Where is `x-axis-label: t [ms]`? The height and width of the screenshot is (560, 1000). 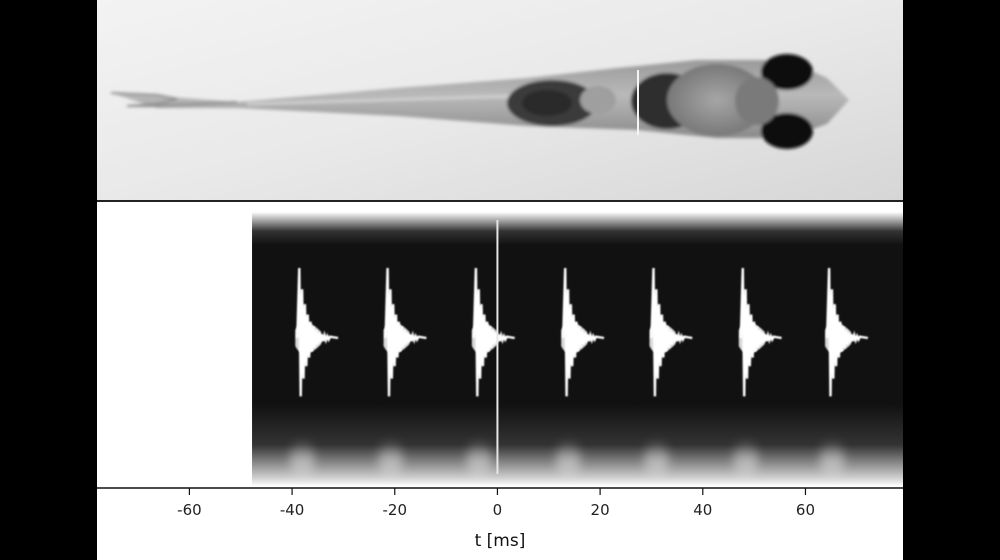 x-axis-label: t [ms] is located at coordinates (500, 541).